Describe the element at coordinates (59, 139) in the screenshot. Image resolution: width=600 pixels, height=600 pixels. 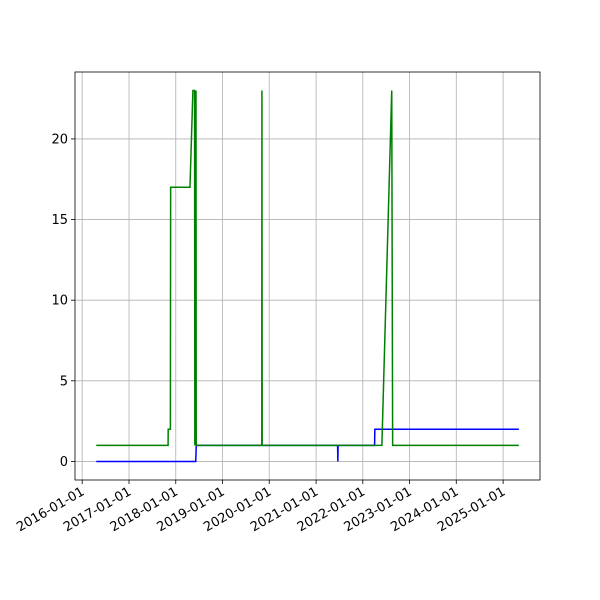
I see `y-tick-label: 20` at that location.